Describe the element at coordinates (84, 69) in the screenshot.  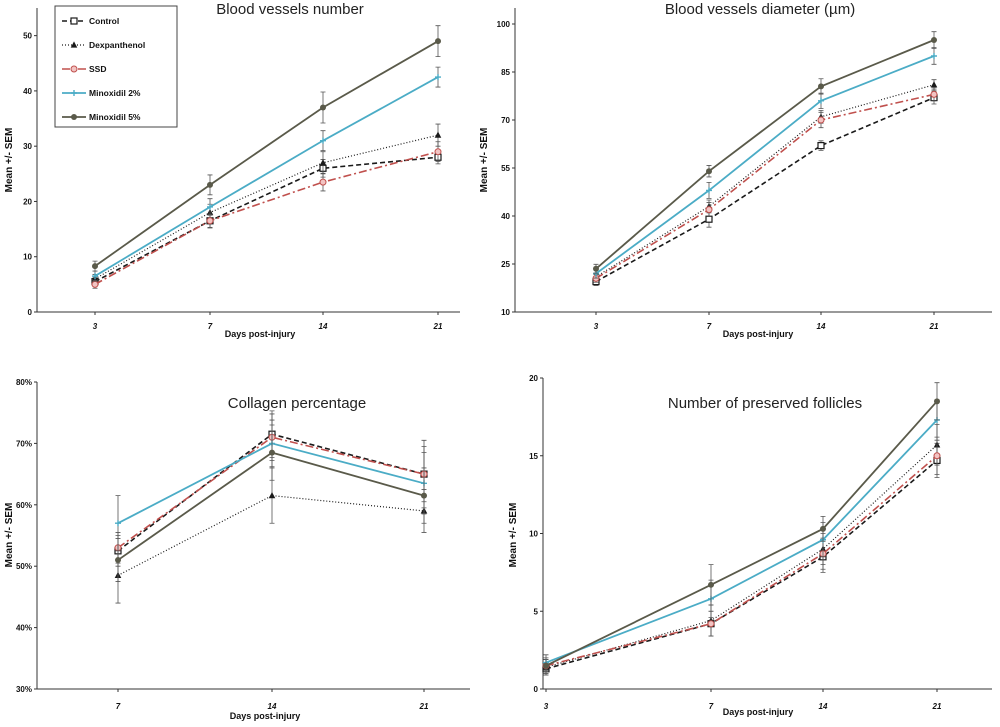
I see `legend-entry: SSD` at that location.